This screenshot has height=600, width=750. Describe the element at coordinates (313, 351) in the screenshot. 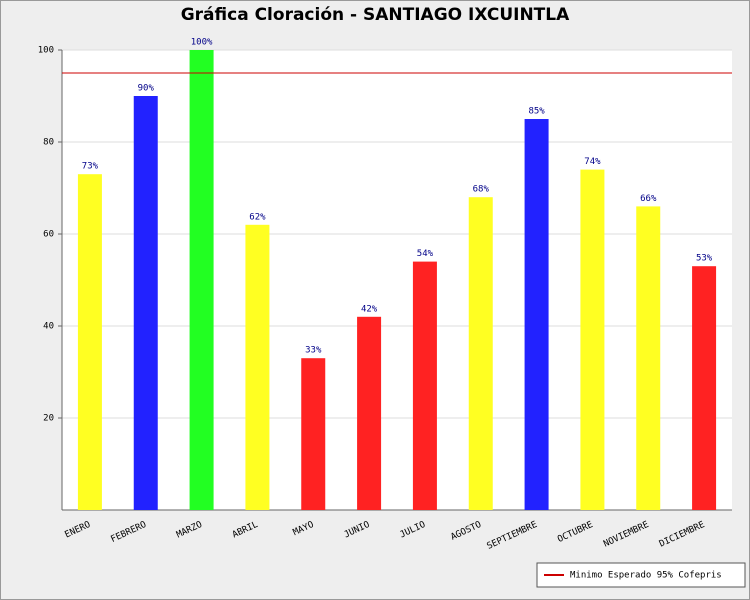

I see `value-label: 33%` at that location.